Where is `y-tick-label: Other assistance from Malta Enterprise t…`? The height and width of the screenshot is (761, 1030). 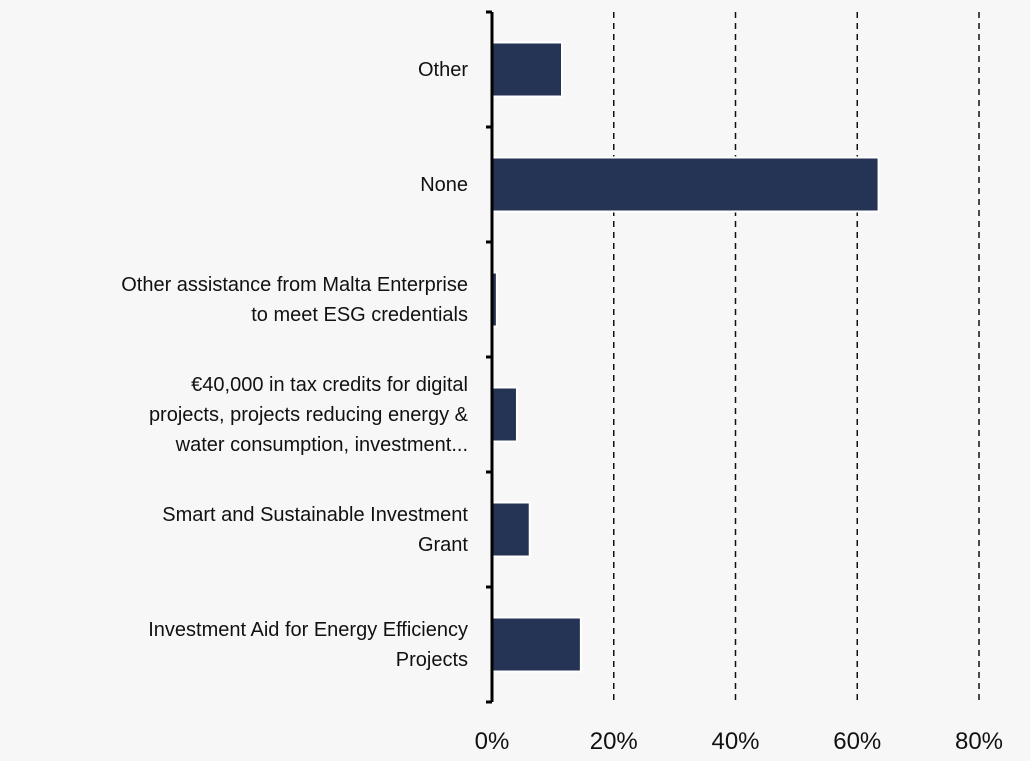
y-tick-label: Other assistance from Malta Enterprise t… is located at coordinates (294, 299).